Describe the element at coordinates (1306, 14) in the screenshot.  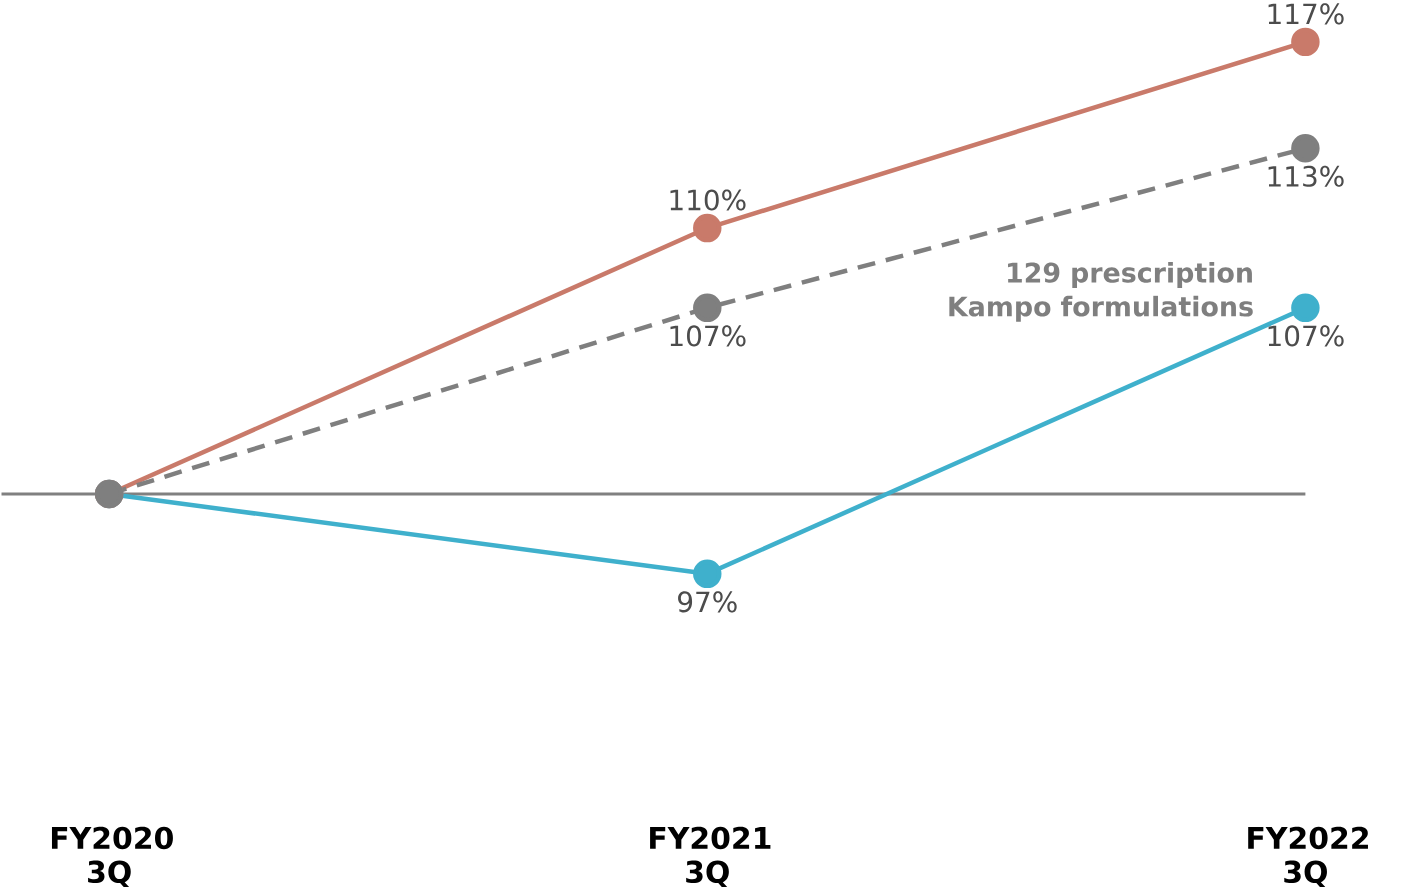
I see `data-label: 117%` at that location.